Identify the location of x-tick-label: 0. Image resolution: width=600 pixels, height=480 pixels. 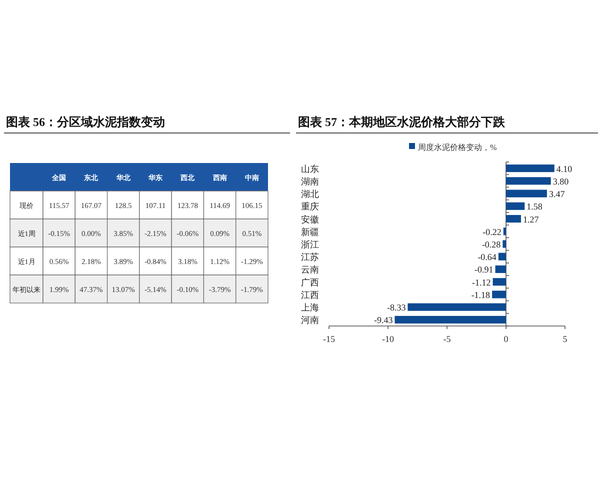
(506, 339).